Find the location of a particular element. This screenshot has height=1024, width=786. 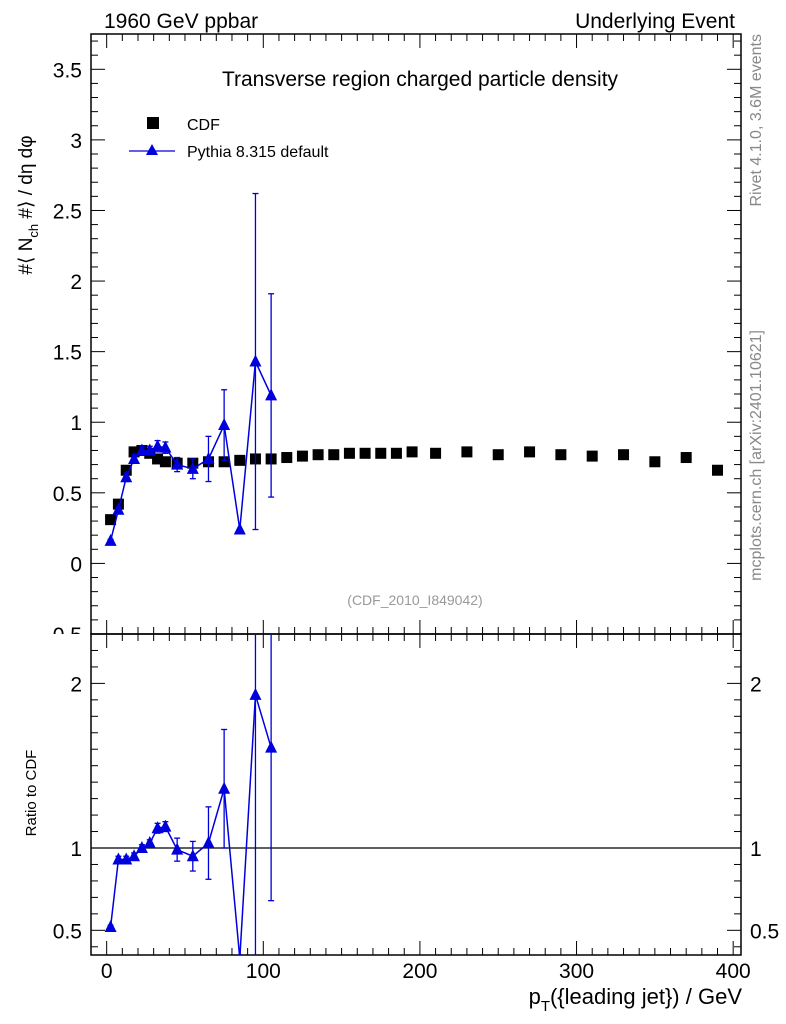

header-left: 1960 GeV ppbar is located at coordinates (181, 21).